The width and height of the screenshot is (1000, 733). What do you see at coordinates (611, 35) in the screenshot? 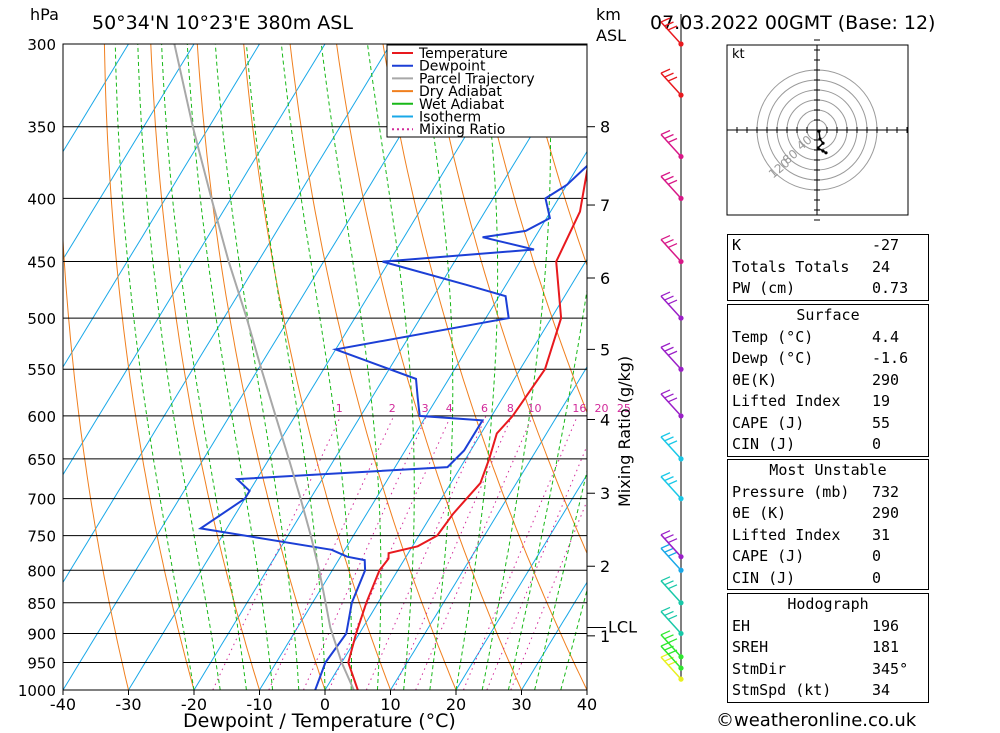
I see `asl-label: ASL` at bounding box center [611, 35].